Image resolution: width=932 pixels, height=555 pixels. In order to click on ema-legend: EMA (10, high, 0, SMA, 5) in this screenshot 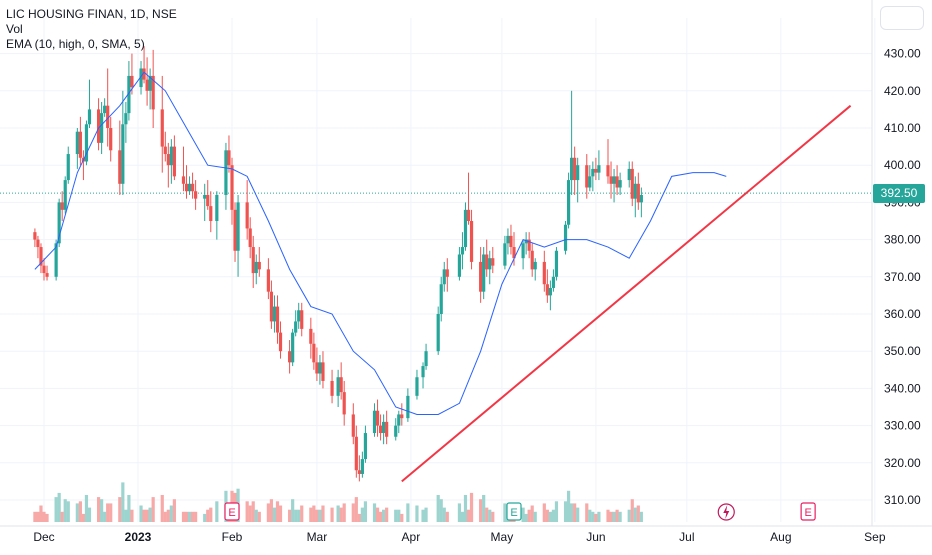, I will do `click(75, 44)`.